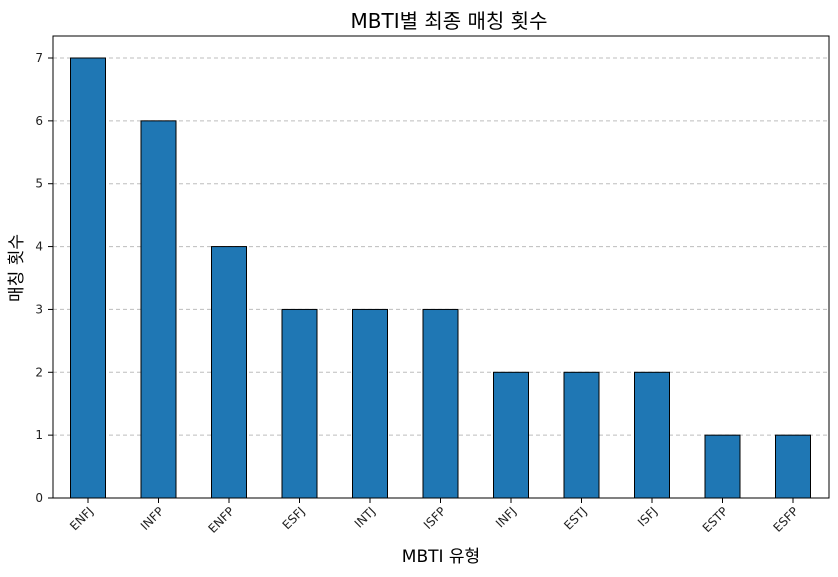  Describe the element at coordinates (365, 517) in the screenshot. I see `x-tick-label: INTJ` at that location.